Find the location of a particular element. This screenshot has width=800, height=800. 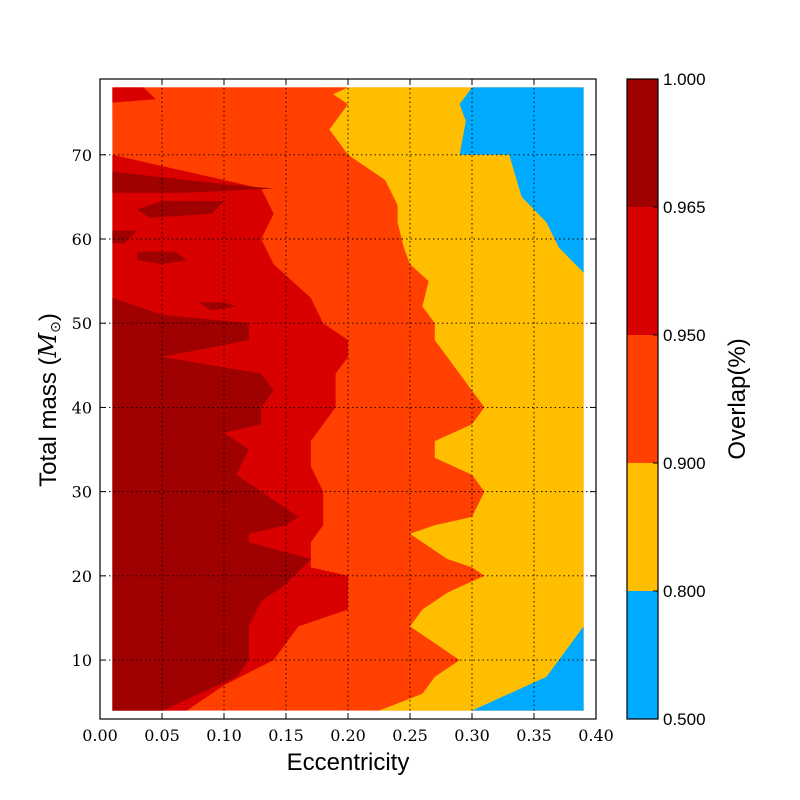

x-tick-label: 0.40 is located at coordinates (596, 735).